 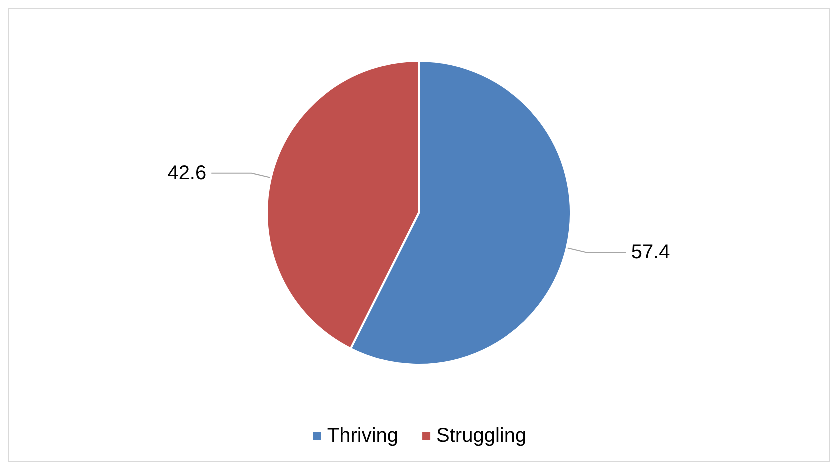 What do you see at coordinates (650, 253) in the screenshot?
I see `data-label: 57.4` at bounding box center [650, 253].